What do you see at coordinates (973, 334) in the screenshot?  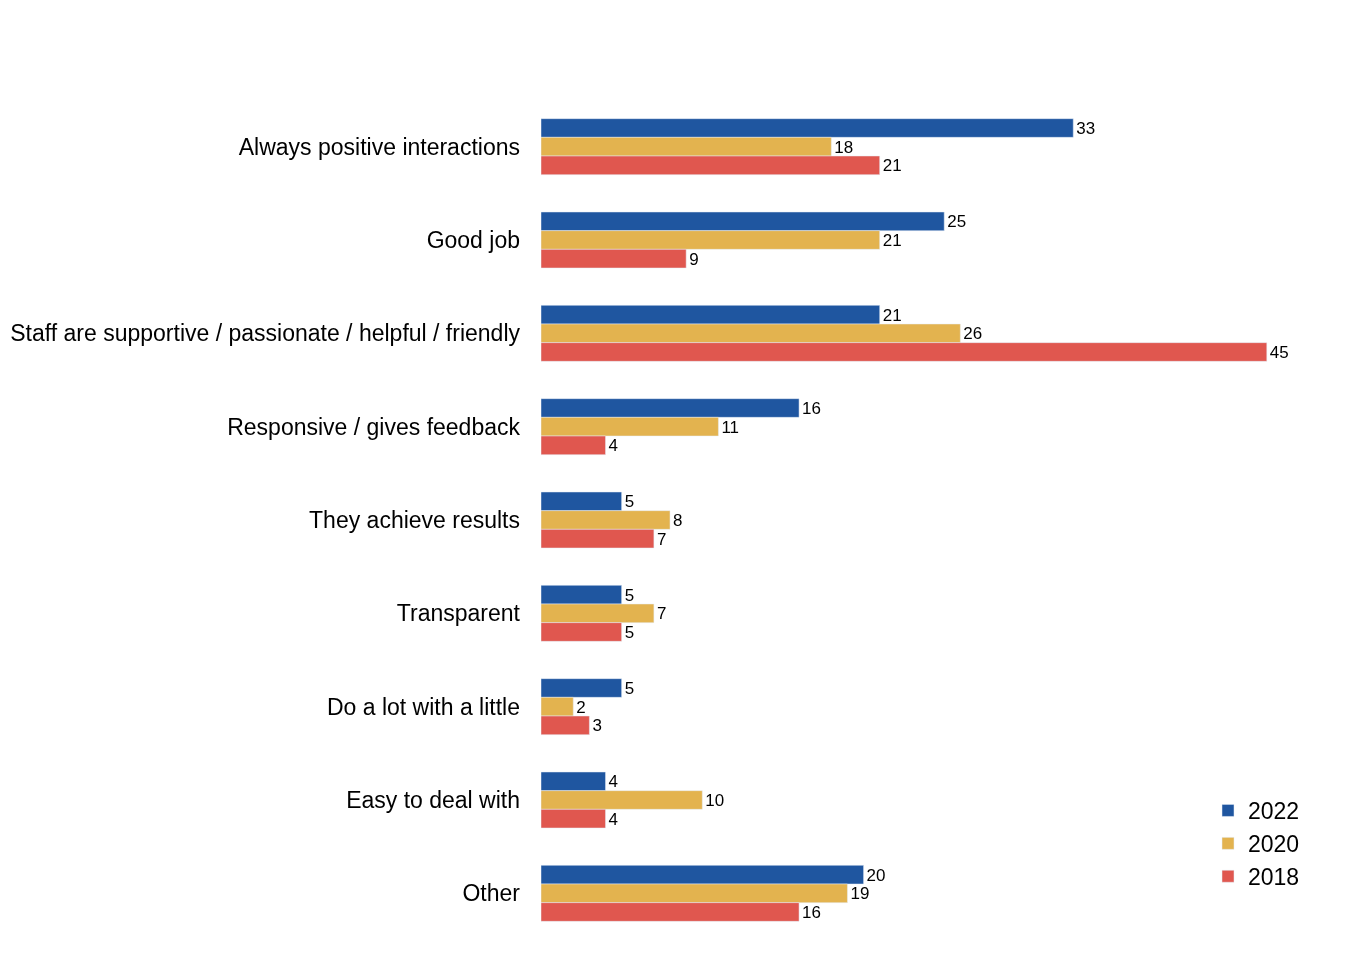 I see `data-label: 26` at bounding box center [973, 334].